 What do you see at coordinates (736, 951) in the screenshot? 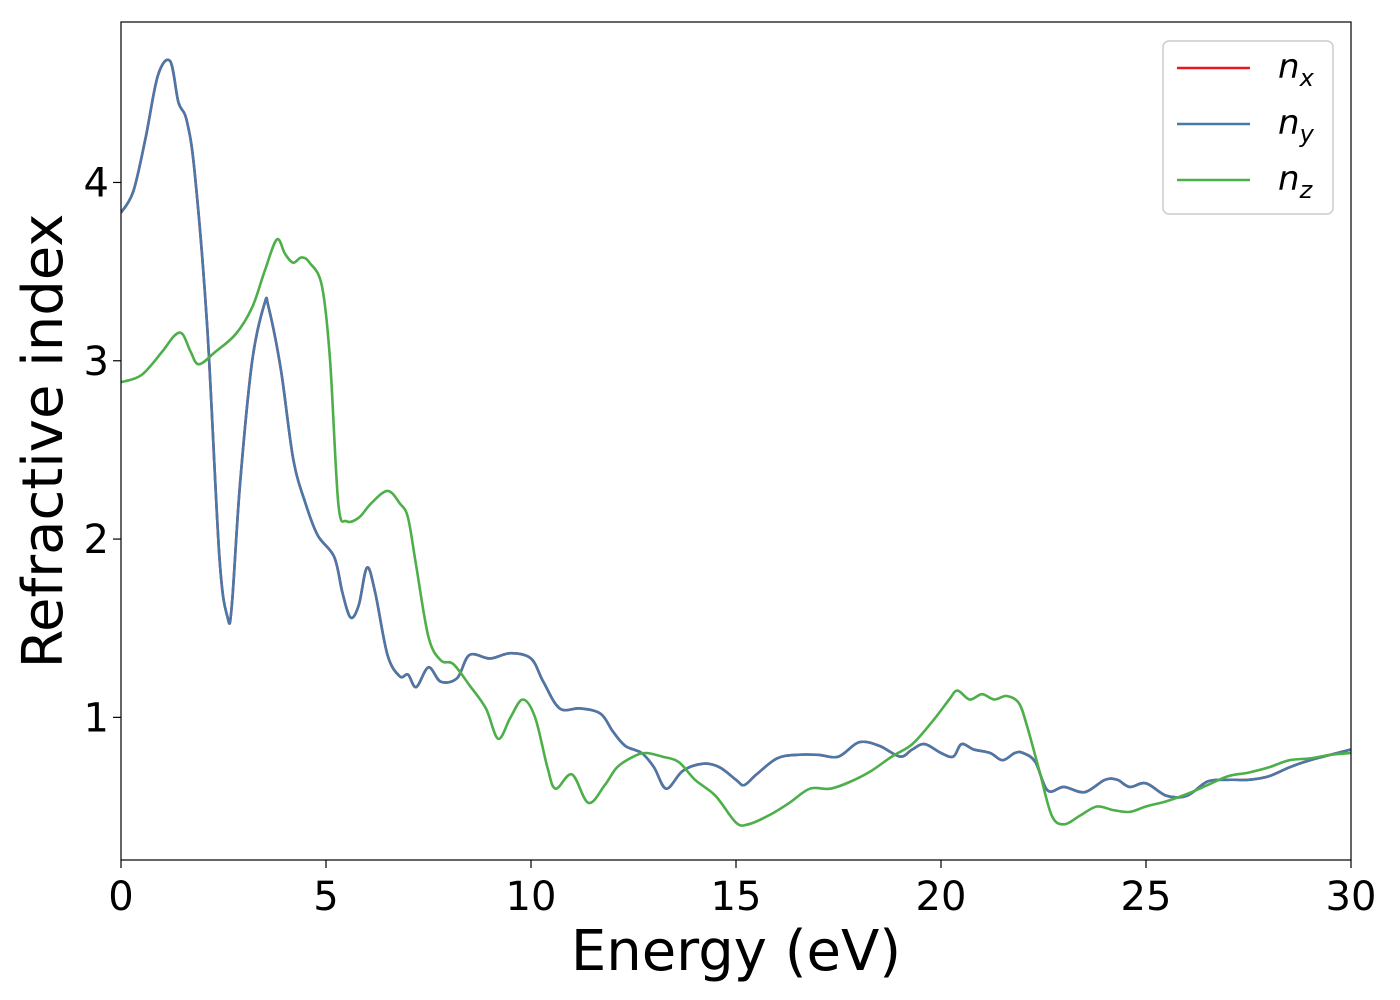
I see `x-axis-label: Energy (eV)` at bounding box center [736, 951].